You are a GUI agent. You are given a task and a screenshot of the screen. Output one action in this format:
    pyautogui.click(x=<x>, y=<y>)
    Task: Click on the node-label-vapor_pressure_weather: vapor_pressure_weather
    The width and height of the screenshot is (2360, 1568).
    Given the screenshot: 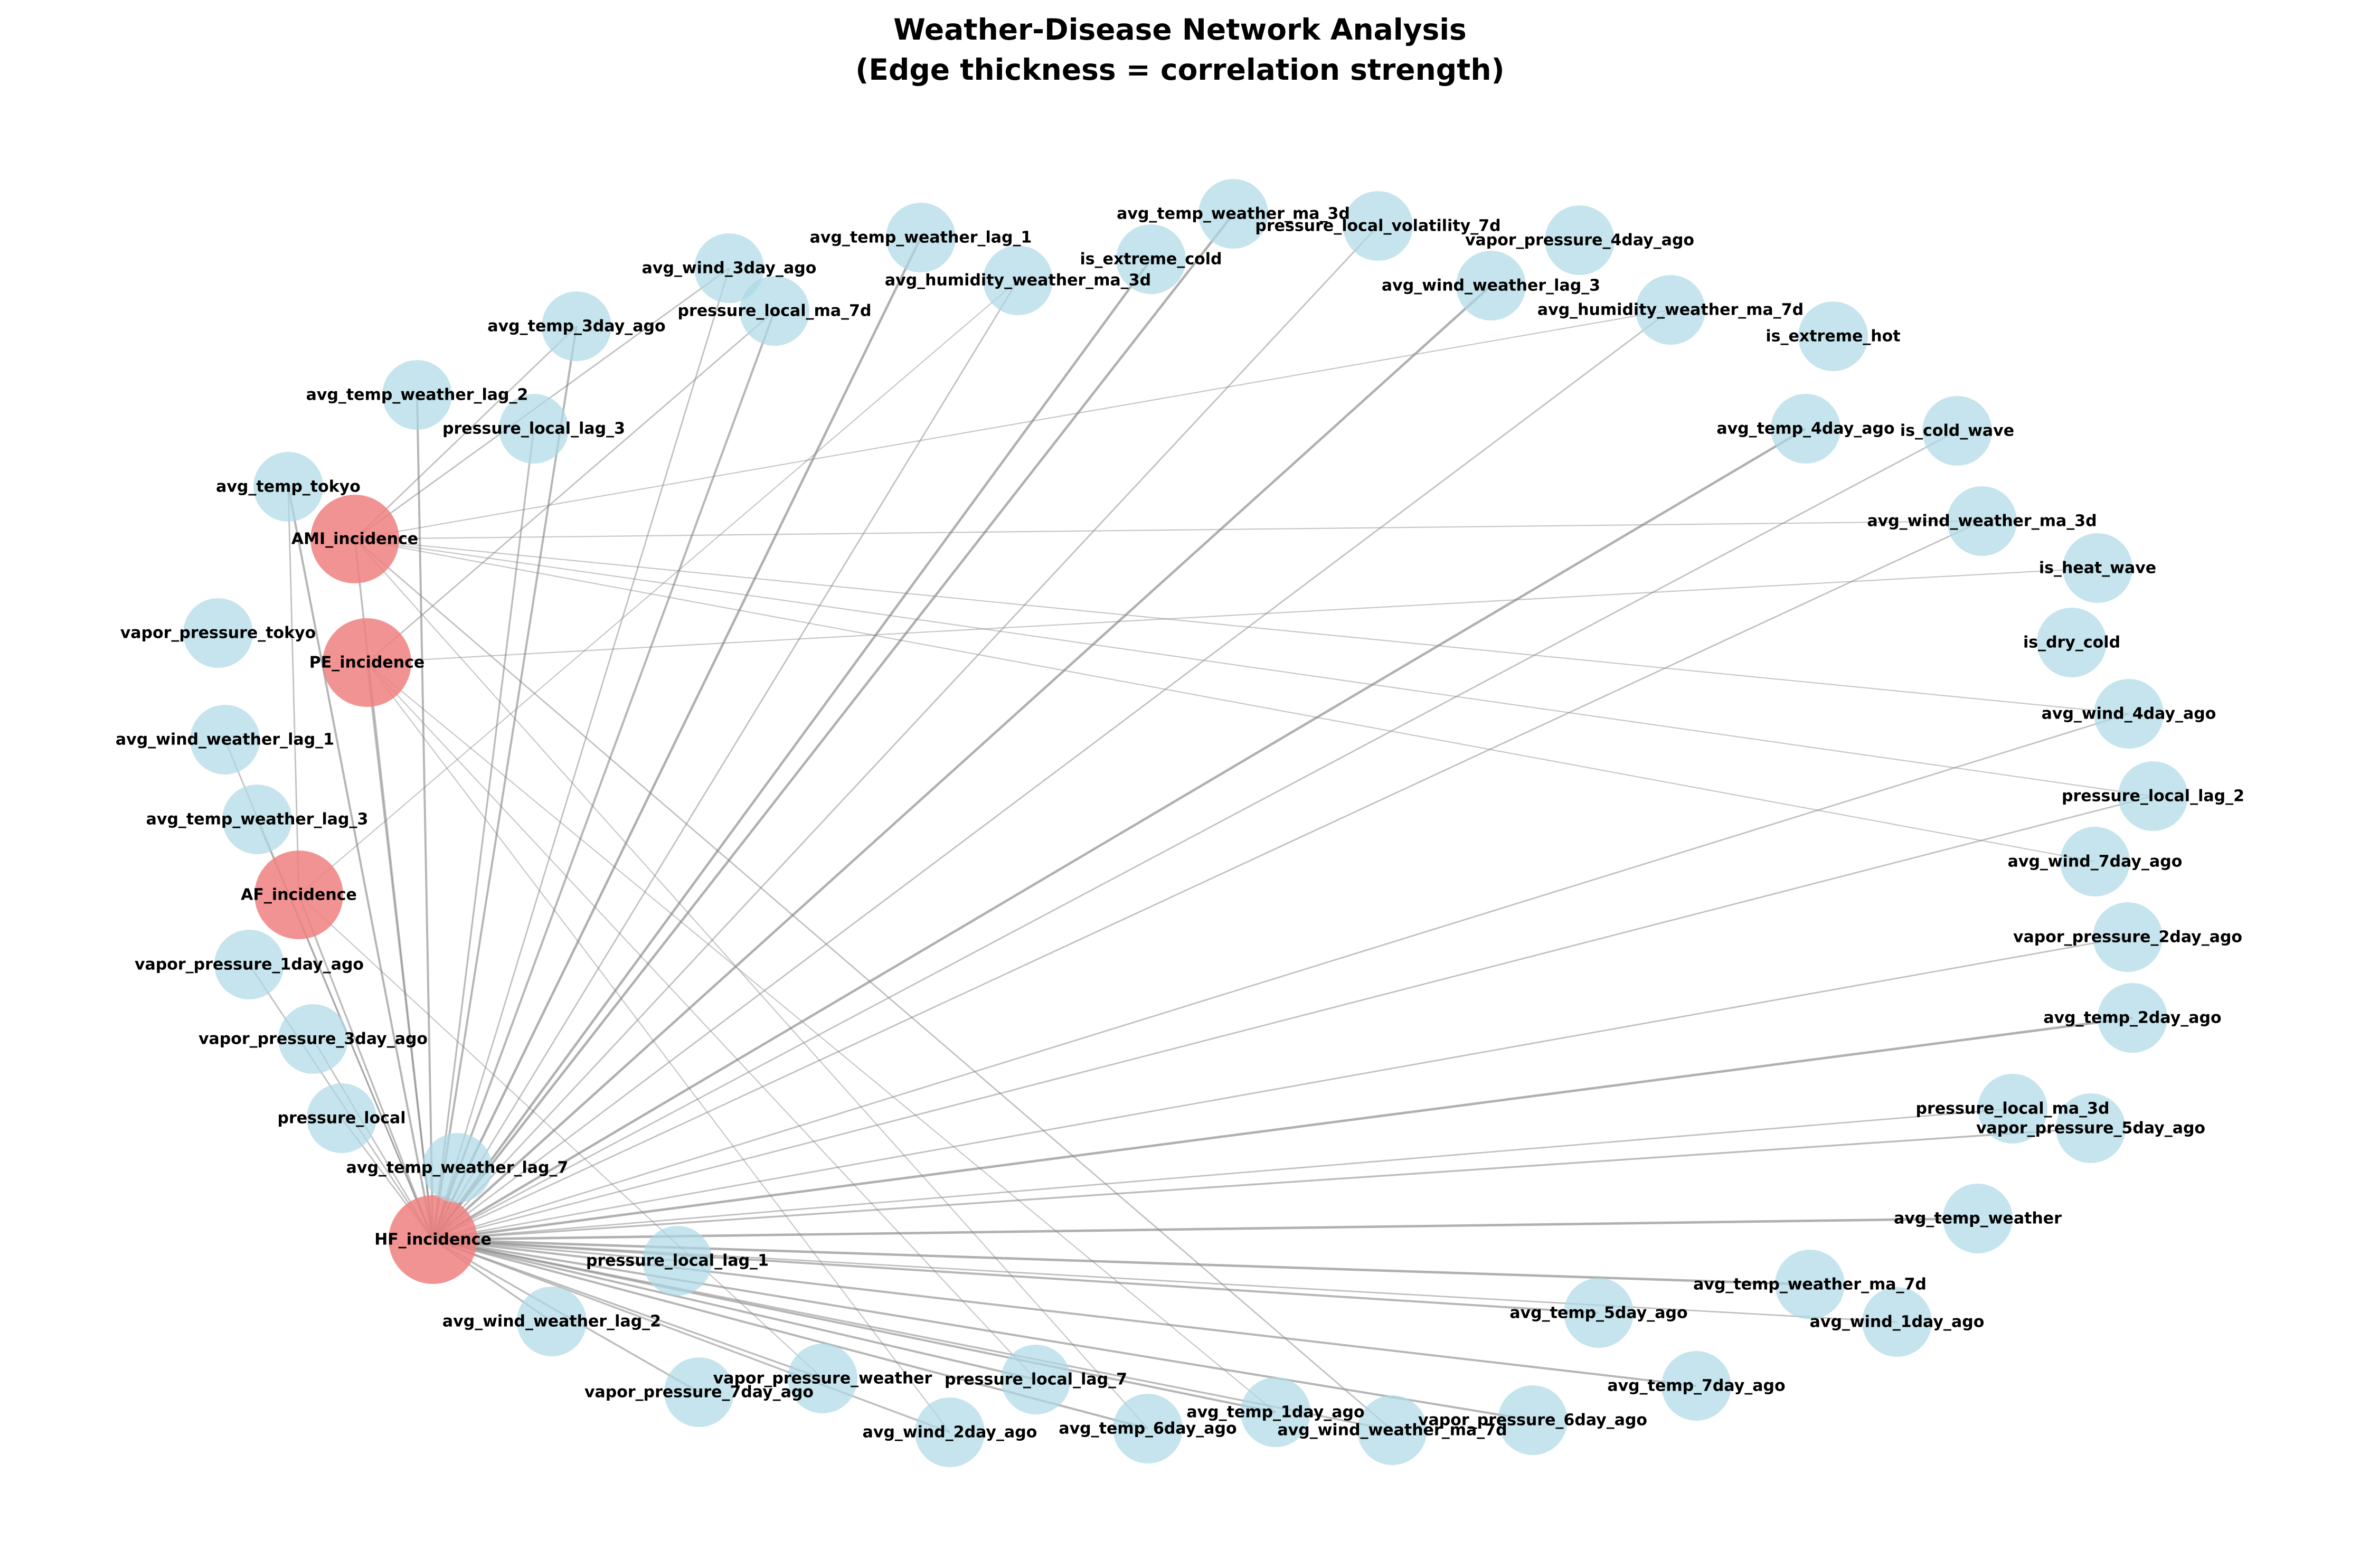 What is the action you would take?
    pyautogui.click(x=822, y=1379)
    